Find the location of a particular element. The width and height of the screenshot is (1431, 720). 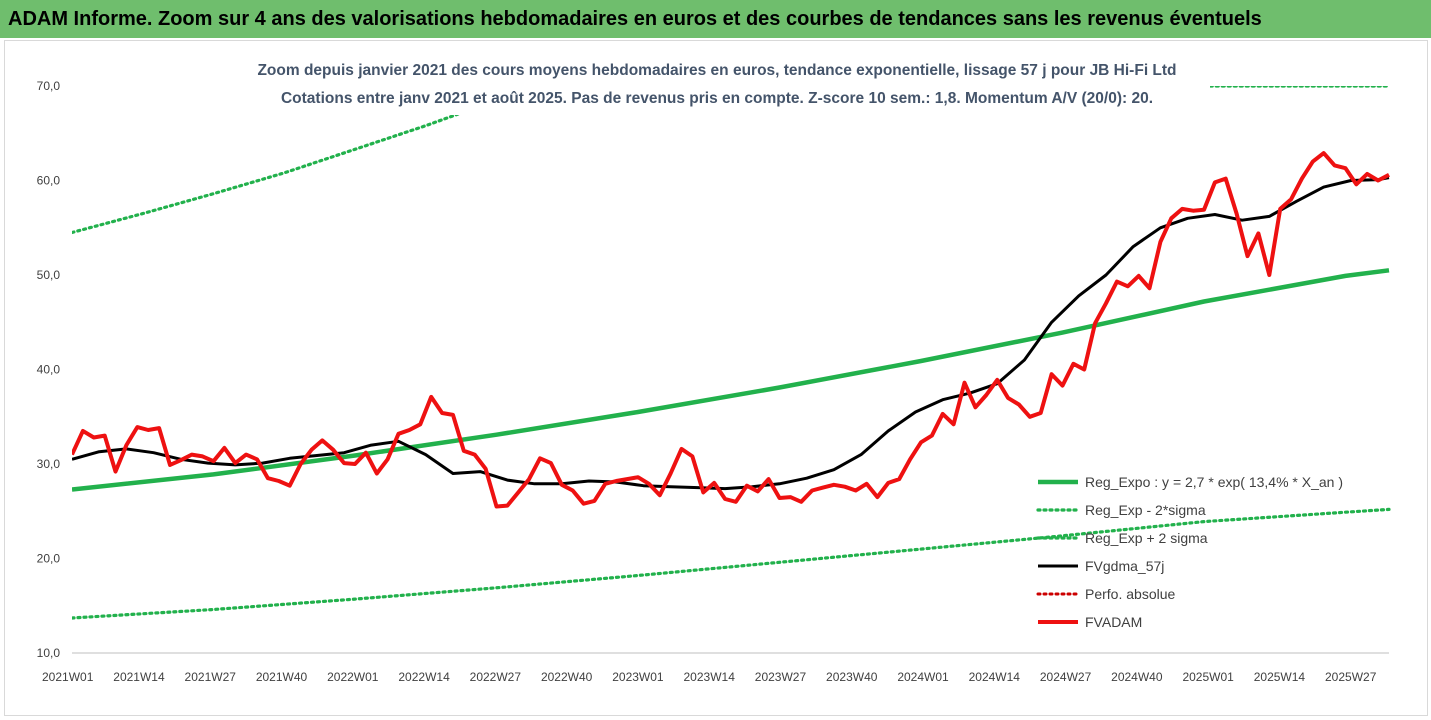

x-tick-label: 2022W14 is located at coordinates (424, 677).